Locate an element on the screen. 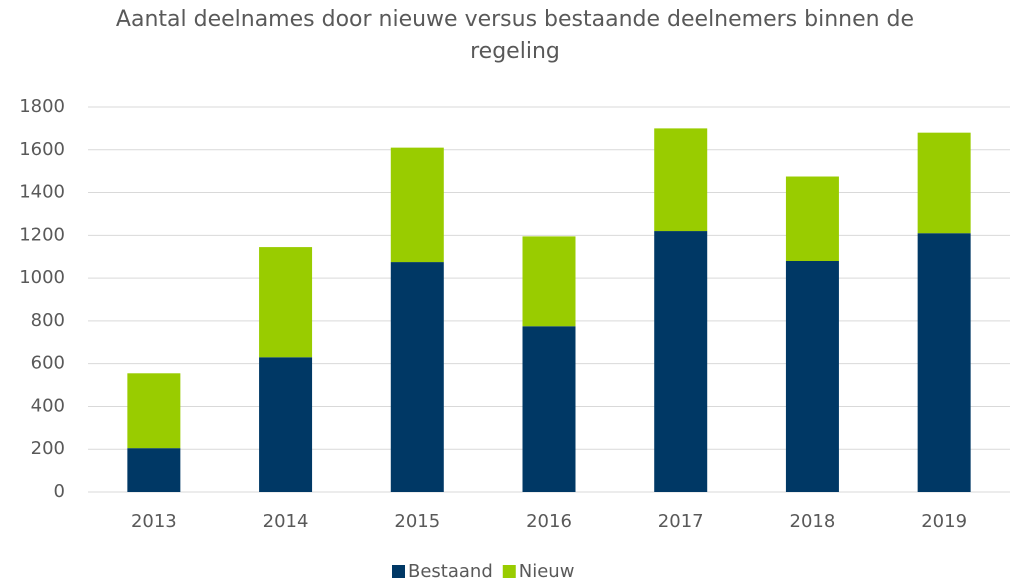  y-tick-label: 200 is located at coordinates (48, 448).